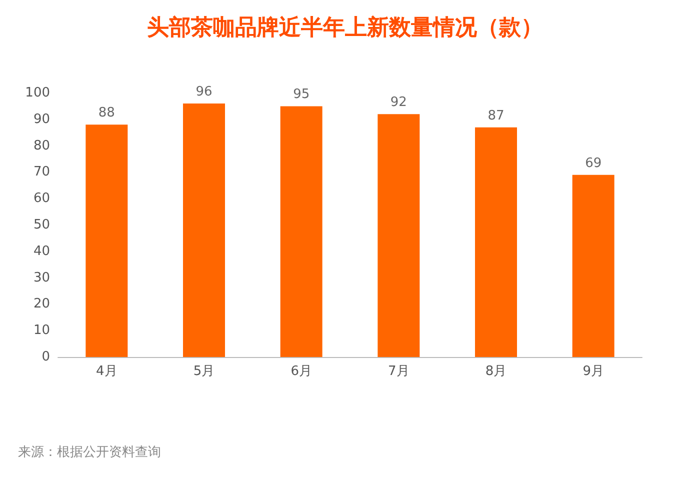  What do you see at coordinates (41, 278) in the screenshot?
I see `y-tick-label: 30` at bounding box center [41, 278].